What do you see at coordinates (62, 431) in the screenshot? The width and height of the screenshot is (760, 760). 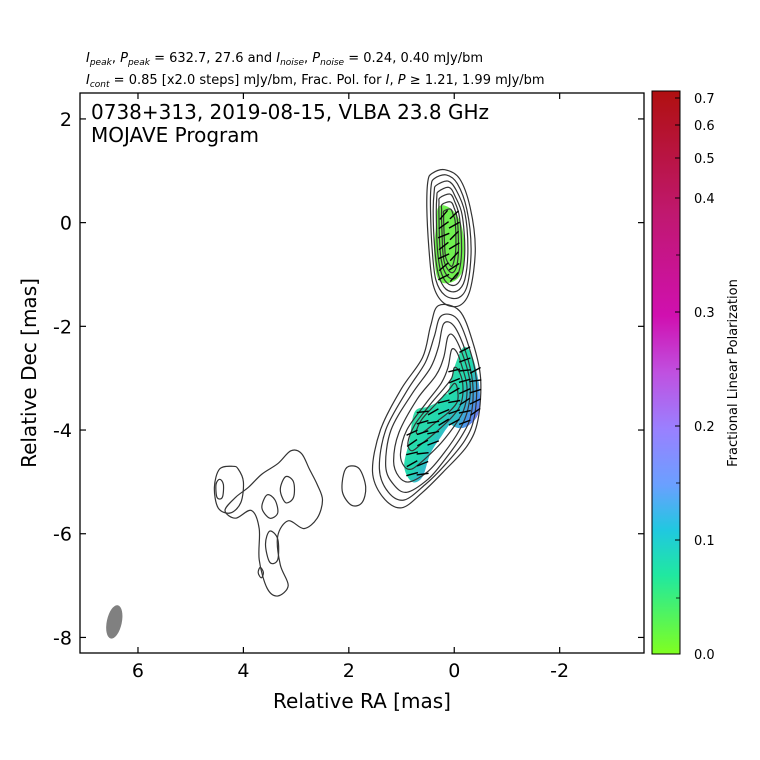 I see `y-tick-label: -4` at bounding box center [62, 431].